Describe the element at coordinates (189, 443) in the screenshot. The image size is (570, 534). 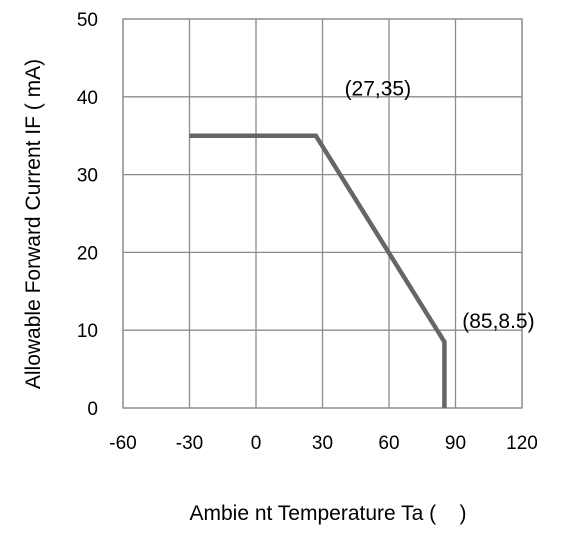
I see `x-tick-label: -30` at that location.